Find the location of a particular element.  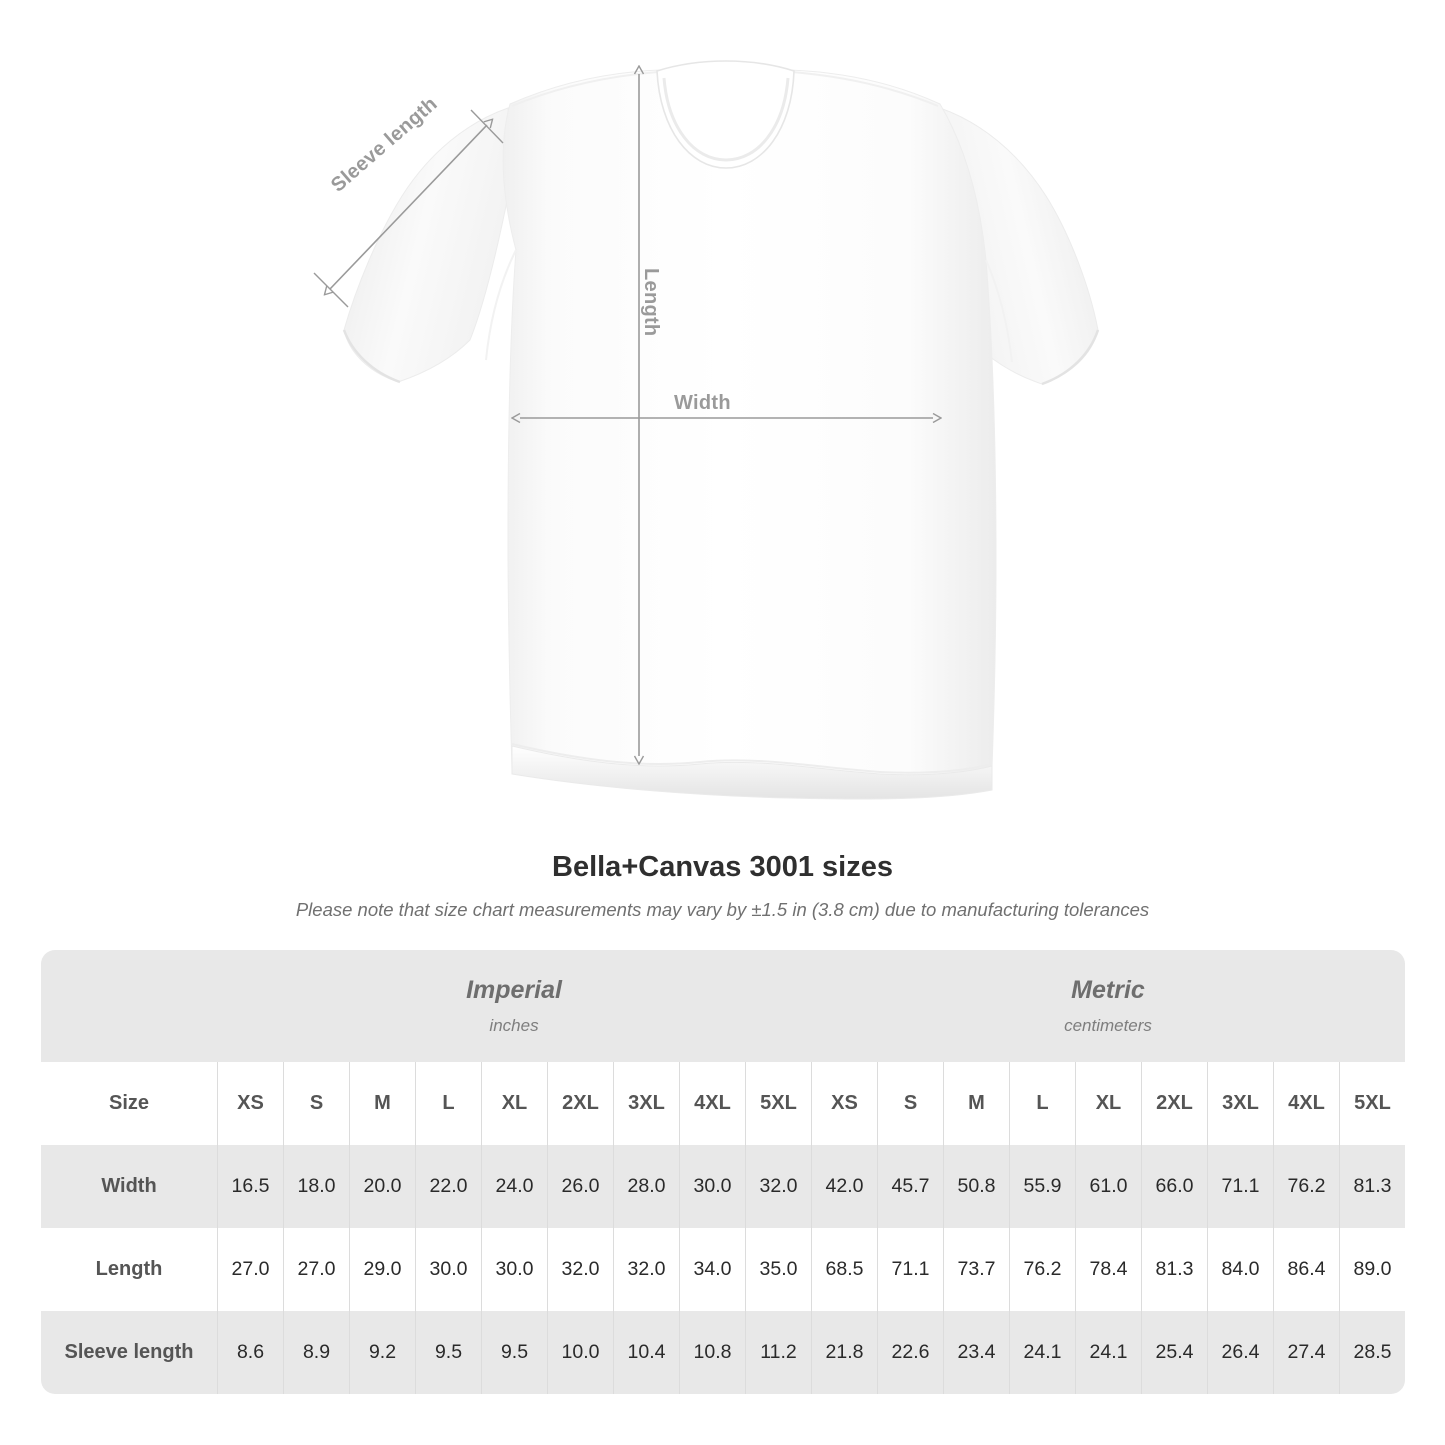

length-label: Length is located at coordinates (651, 302).